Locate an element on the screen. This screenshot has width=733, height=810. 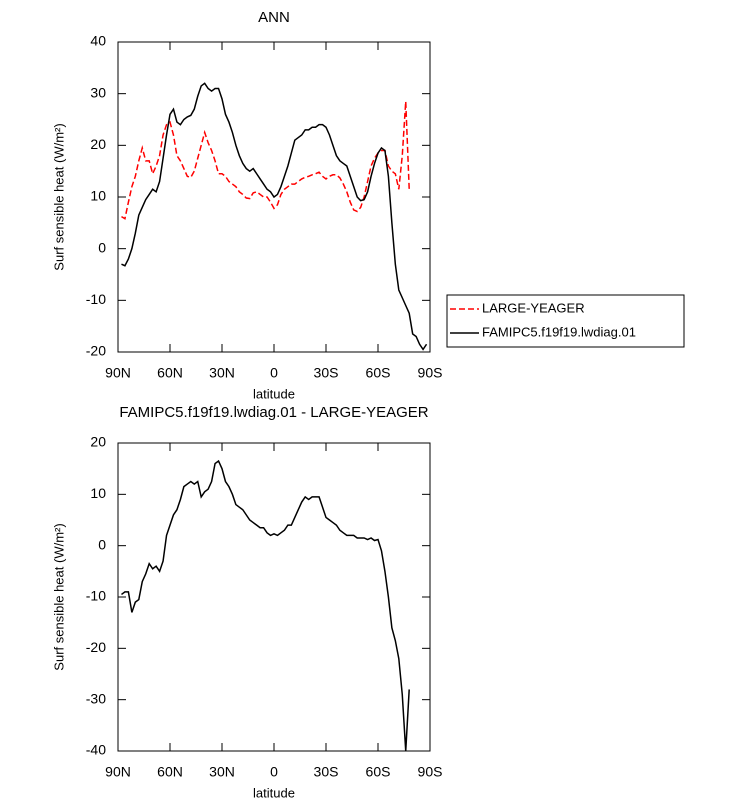
y-tick-label: 30 is located at coordinates (98, 92).